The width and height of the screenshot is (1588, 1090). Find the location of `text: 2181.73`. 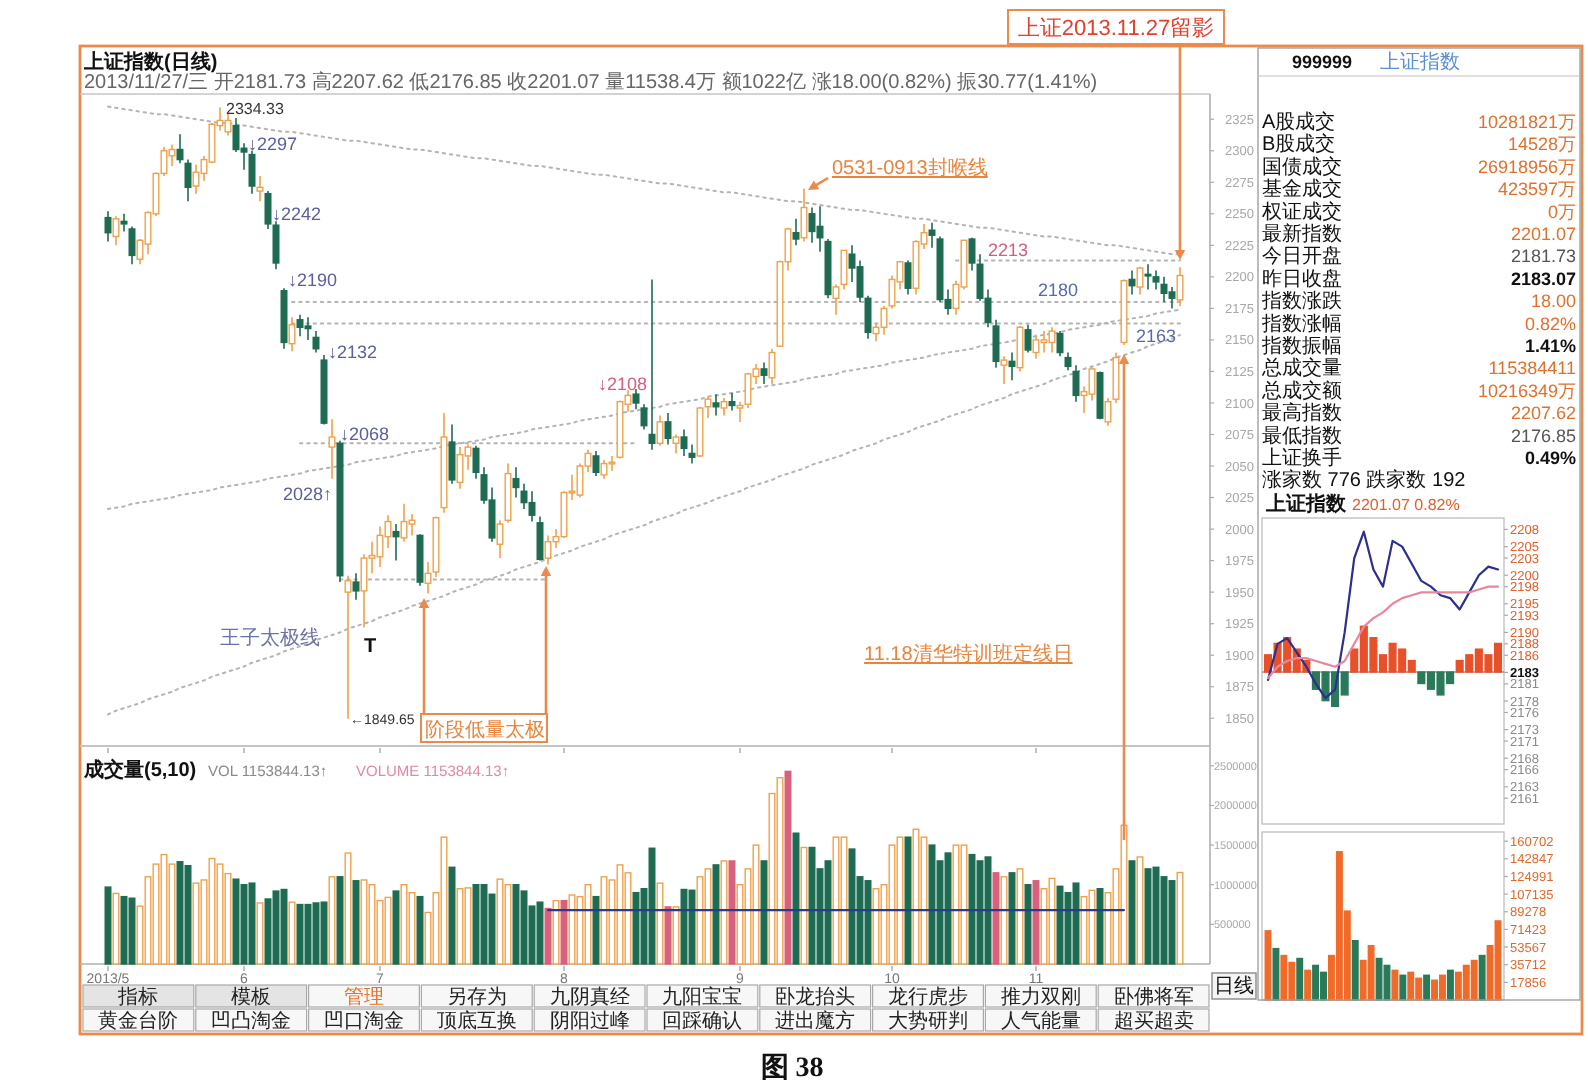

text: 2181.73 is located at coordinates (1543, 256).